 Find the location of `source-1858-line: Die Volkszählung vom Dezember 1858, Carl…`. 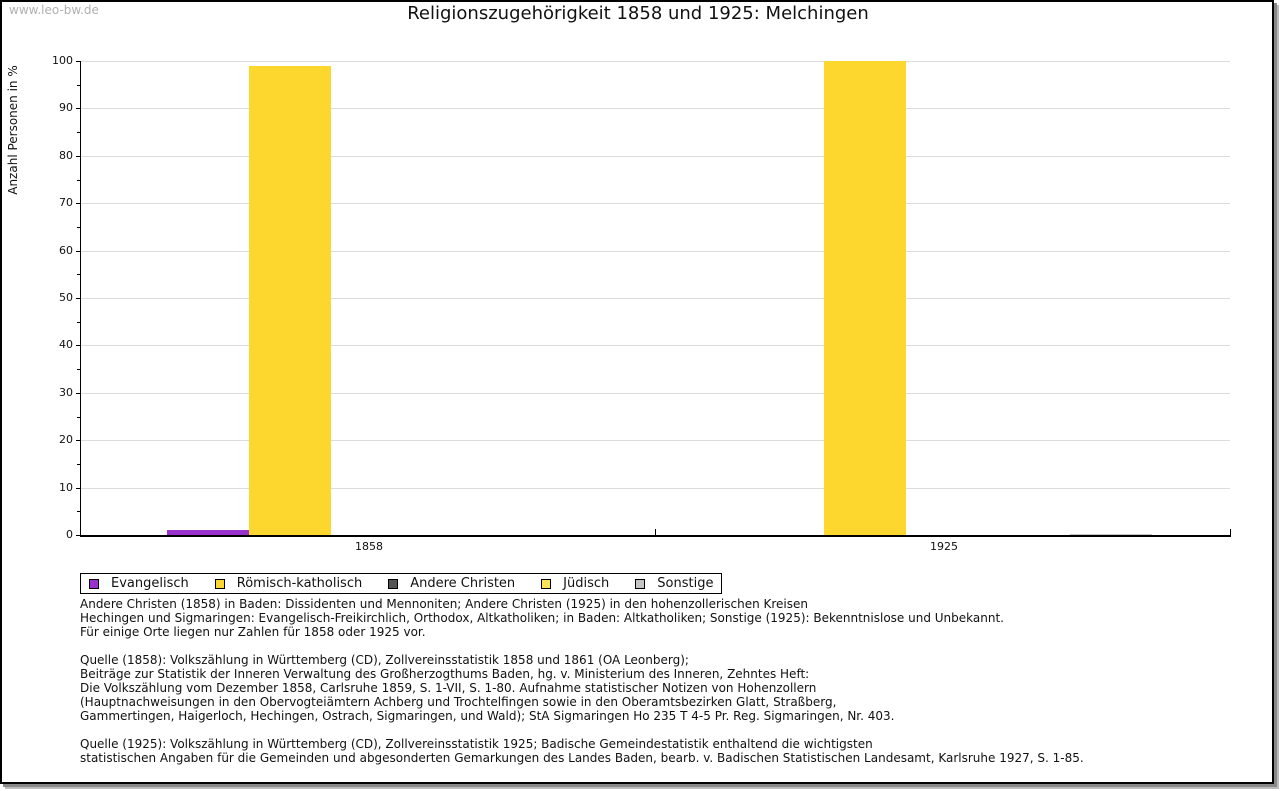

source-1858-line: Die Volkszählung vom Dezember 1858, Carl… is located at coordinates (448, 688).